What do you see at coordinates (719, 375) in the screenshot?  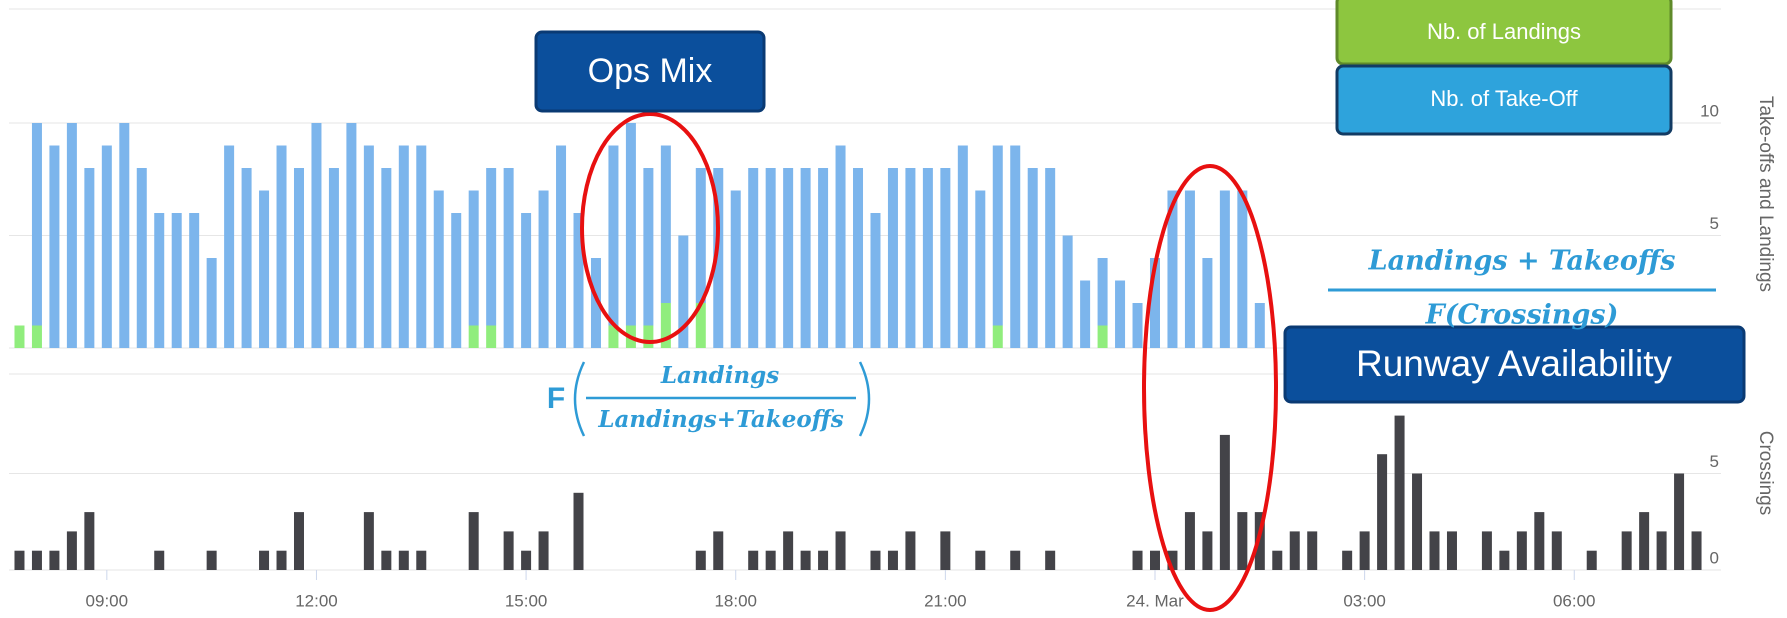 I see `formula-left-numerator: Landings` at bounding box center [719, 375].